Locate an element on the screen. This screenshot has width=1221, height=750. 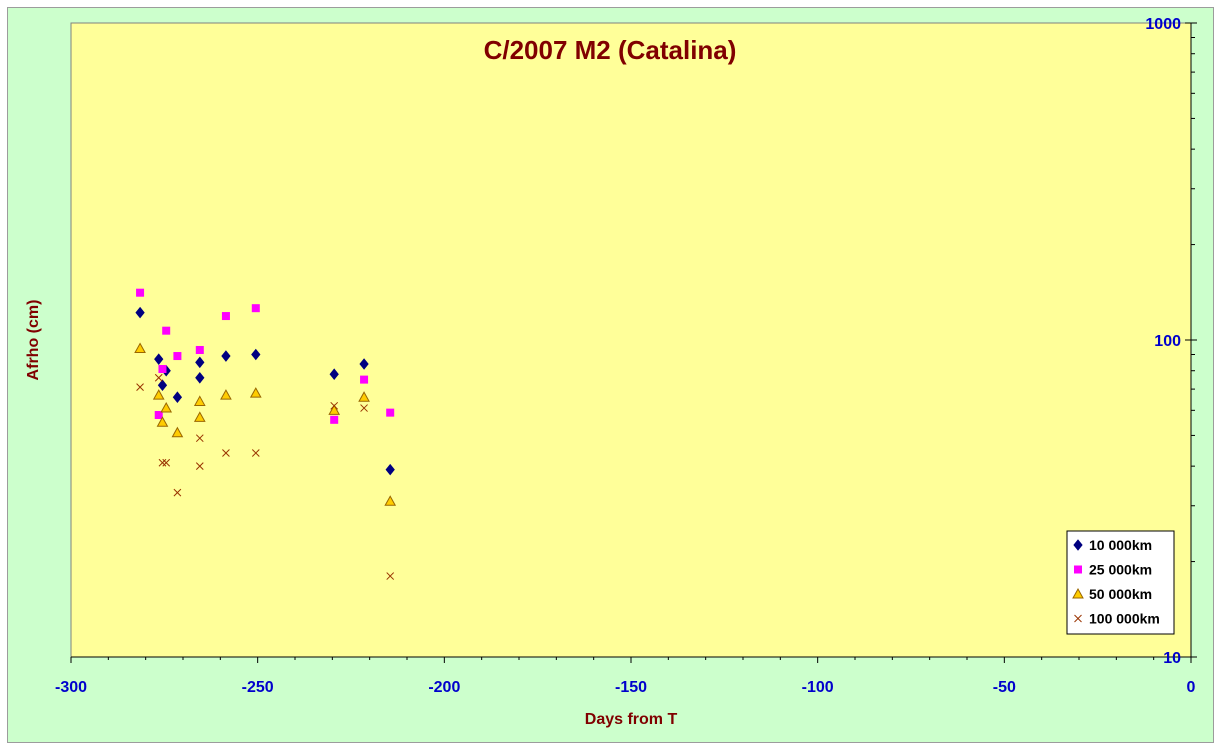
x-tick-label: -250 is located at coordinates (258, 687).